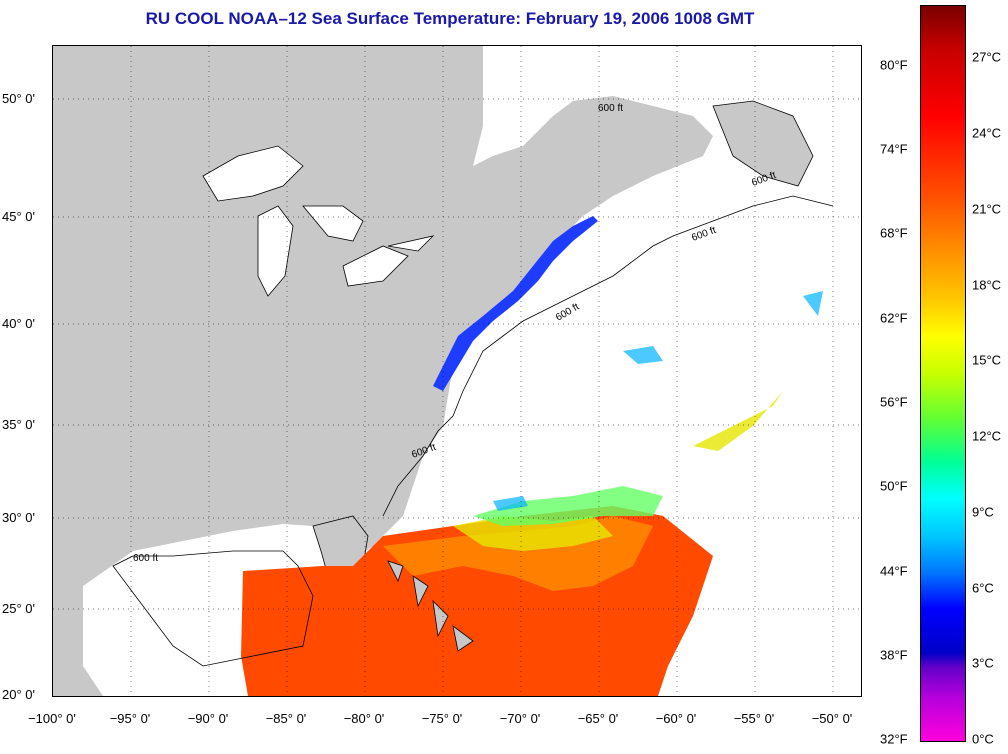 The height and width of the screenshot is (754, 1008). I want to click on fahrenheit-tick: 50°F, so click(894, 486).